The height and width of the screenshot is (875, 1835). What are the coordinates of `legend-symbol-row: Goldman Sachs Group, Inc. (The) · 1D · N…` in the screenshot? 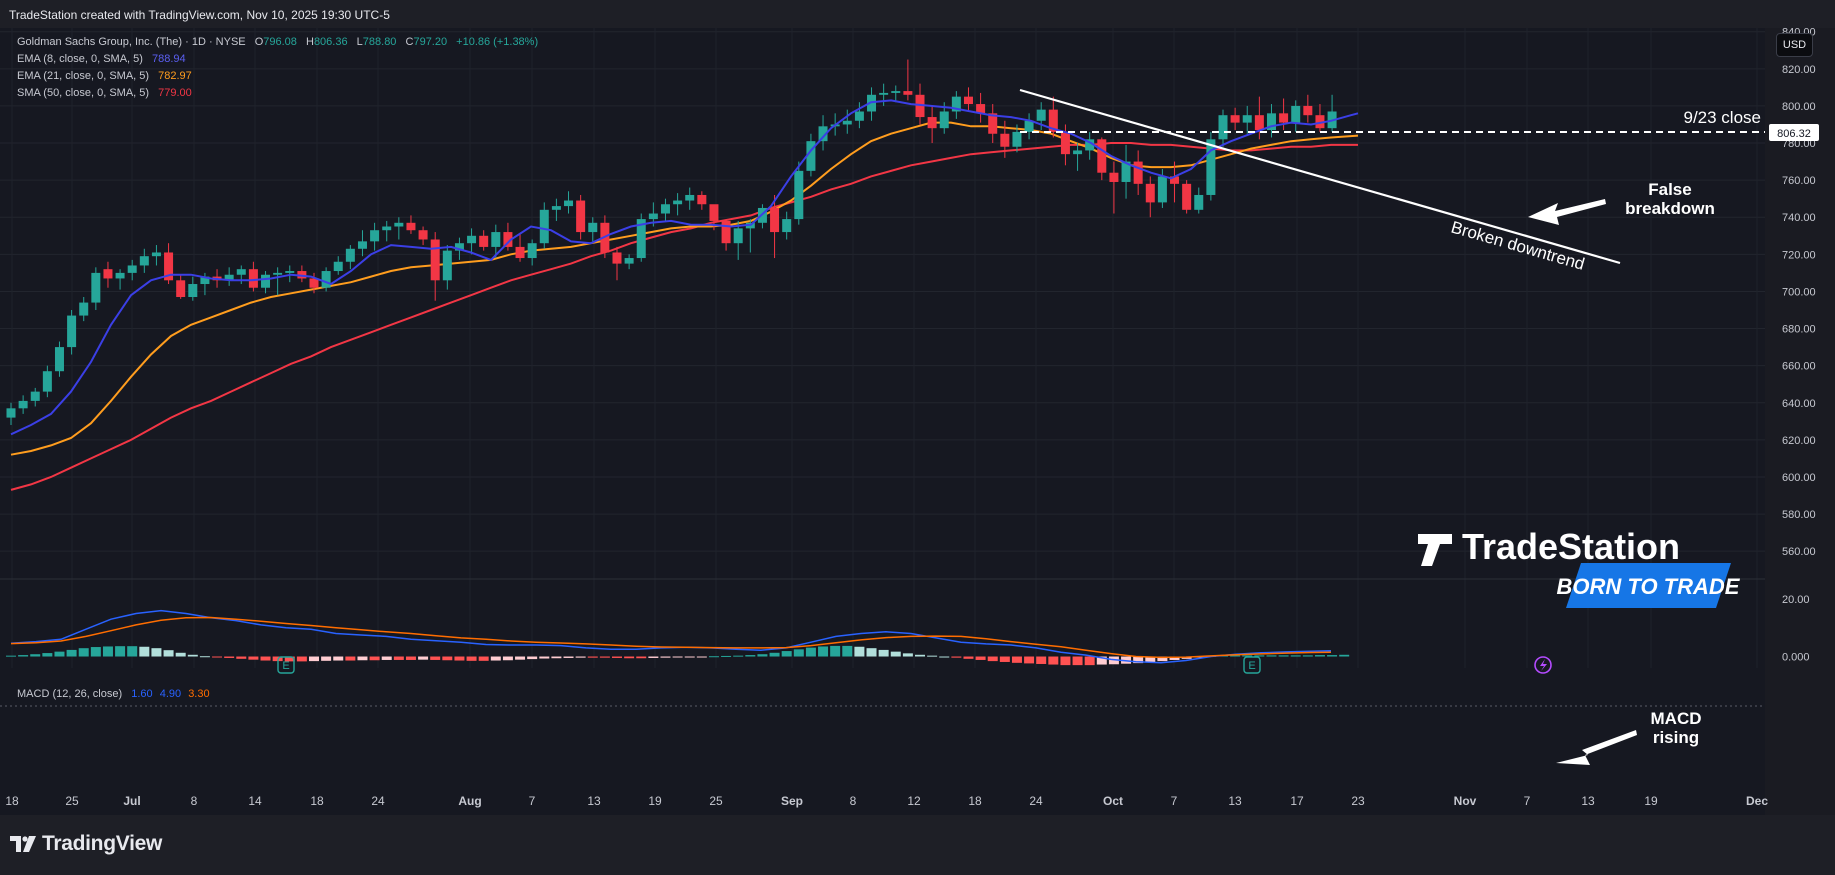 It's located at (278, 42).